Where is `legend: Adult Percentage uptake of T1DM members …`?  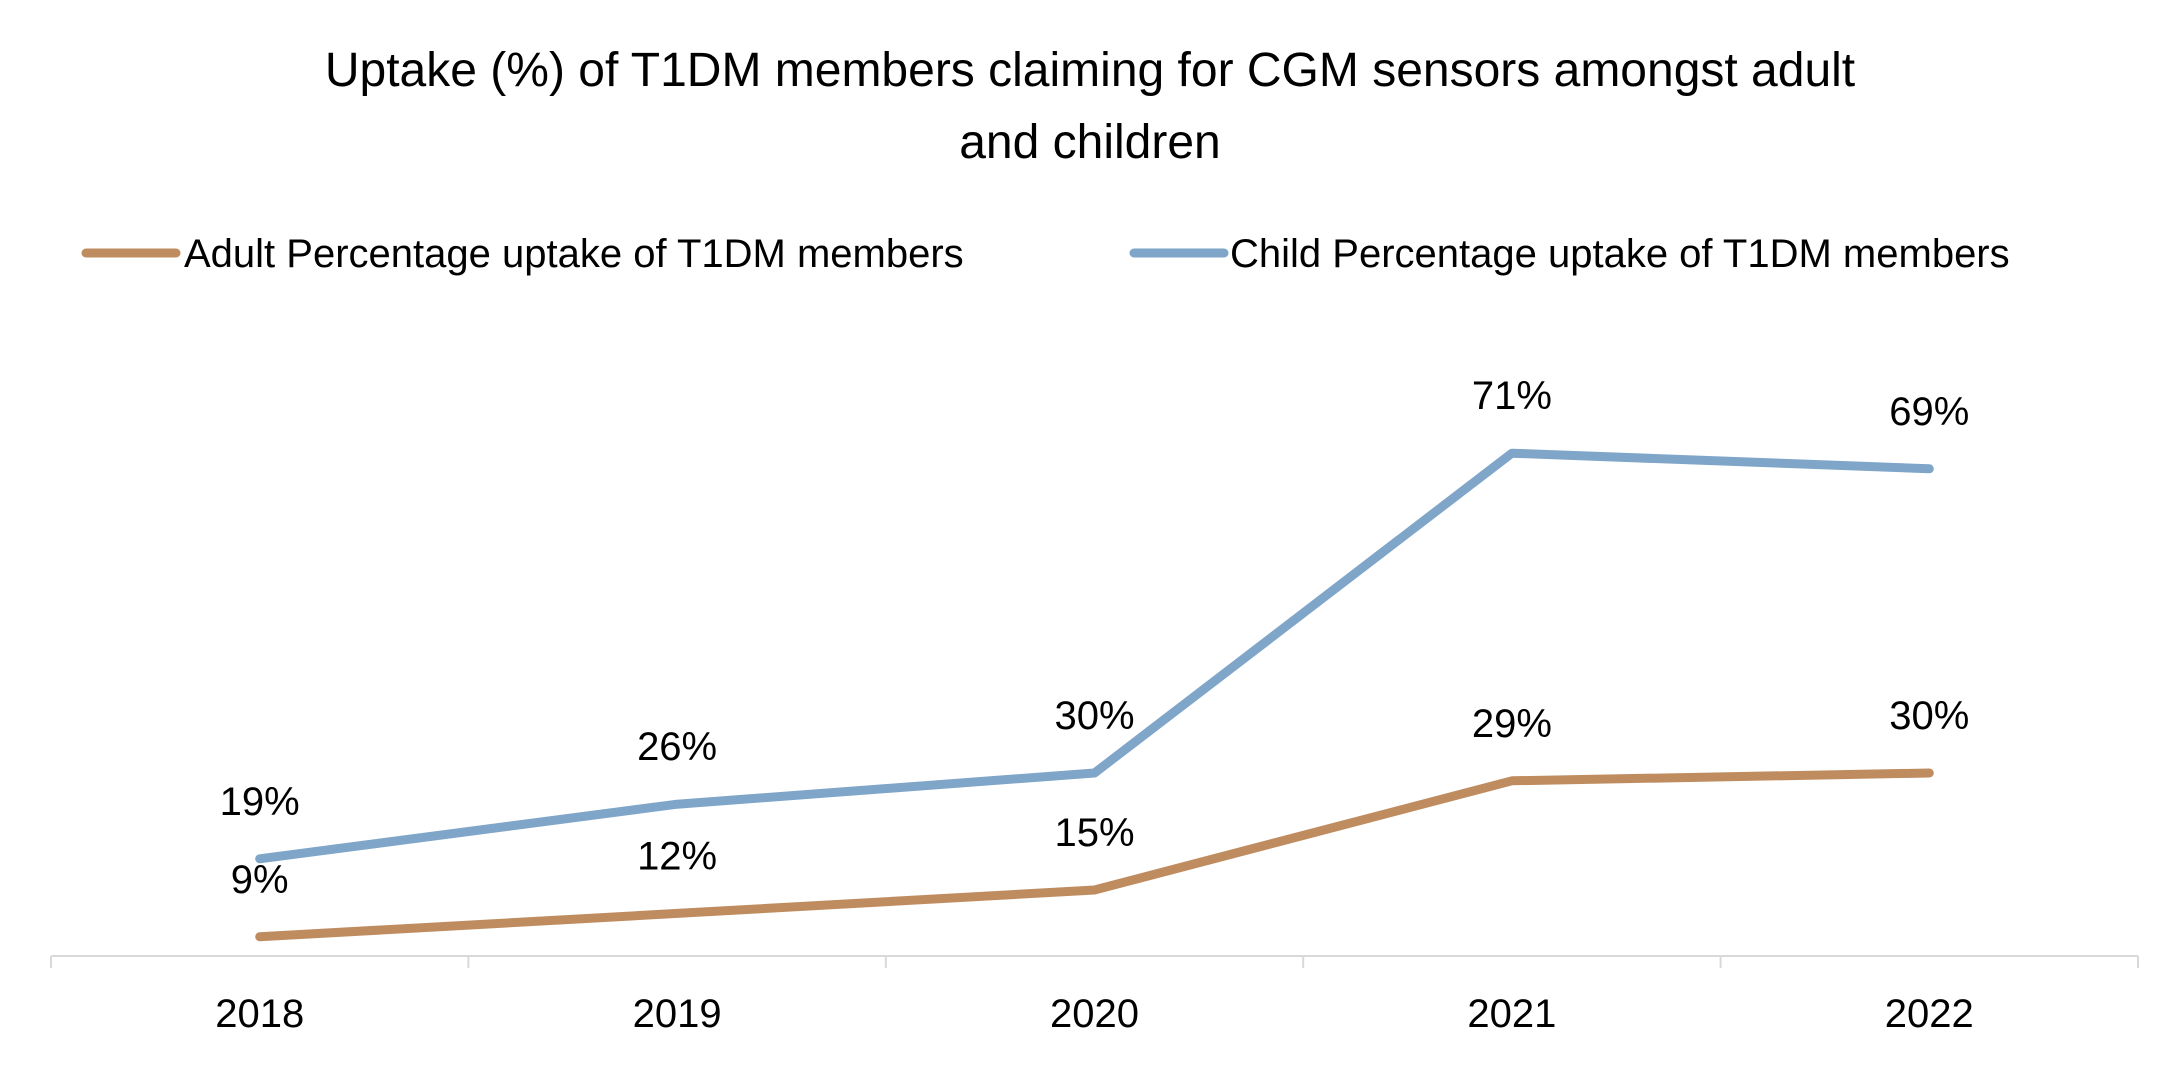 legend: Adult Percentage uptake of T1DM members … is located at coordinates (1045, 254).